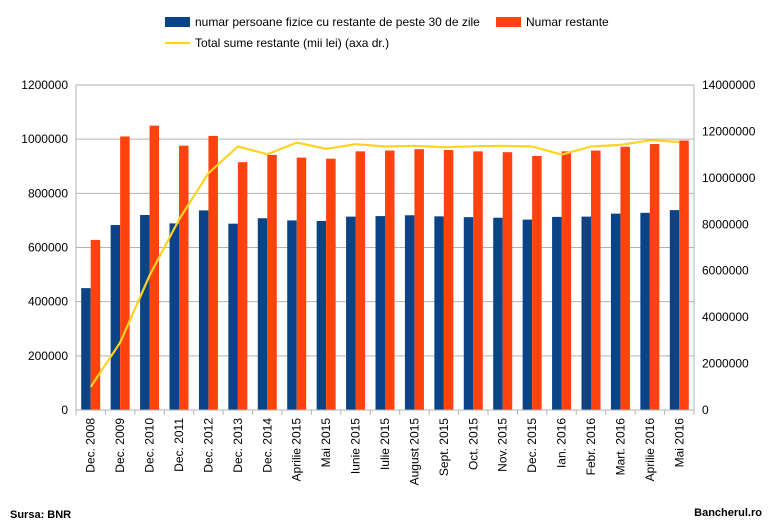 The width and height of the screenshot is (774, 528). I want to click on x-axis-category-label: Ian. 2016, so click(562, 443).